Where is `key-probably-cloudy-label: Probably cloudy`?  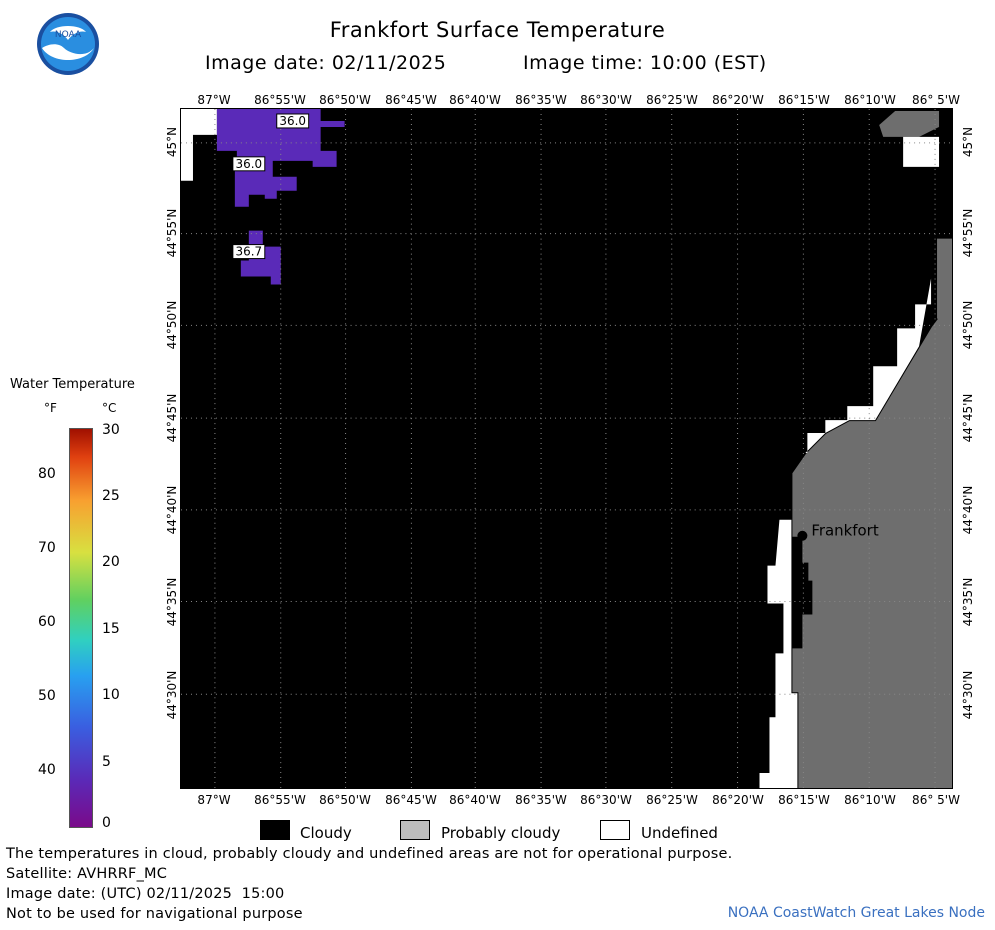
key-probably-cloudy-label: Probably cloudy is located at coordinates (501, 833).